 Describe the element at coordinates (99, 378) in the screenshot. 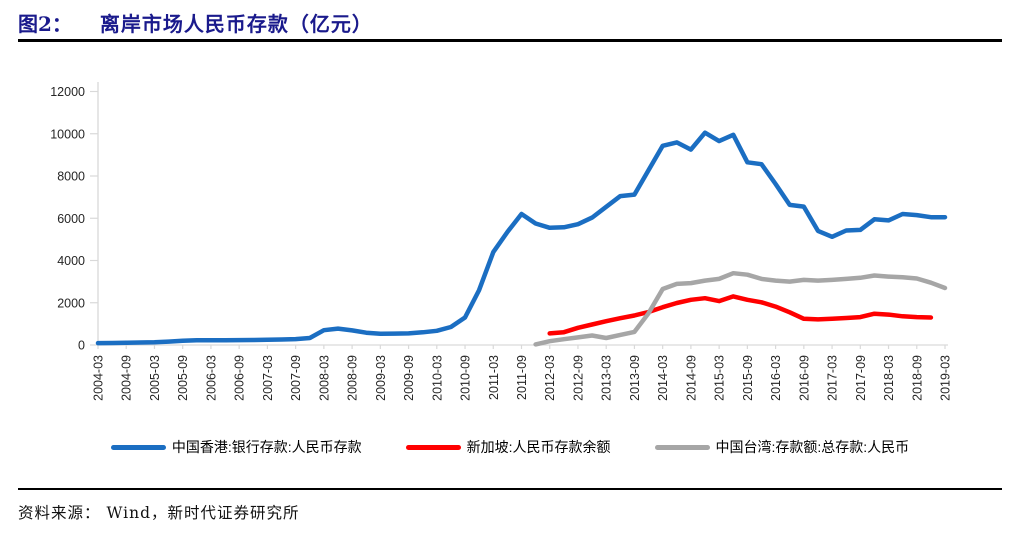

I see `x-tick-label: 2004-03` at that location.